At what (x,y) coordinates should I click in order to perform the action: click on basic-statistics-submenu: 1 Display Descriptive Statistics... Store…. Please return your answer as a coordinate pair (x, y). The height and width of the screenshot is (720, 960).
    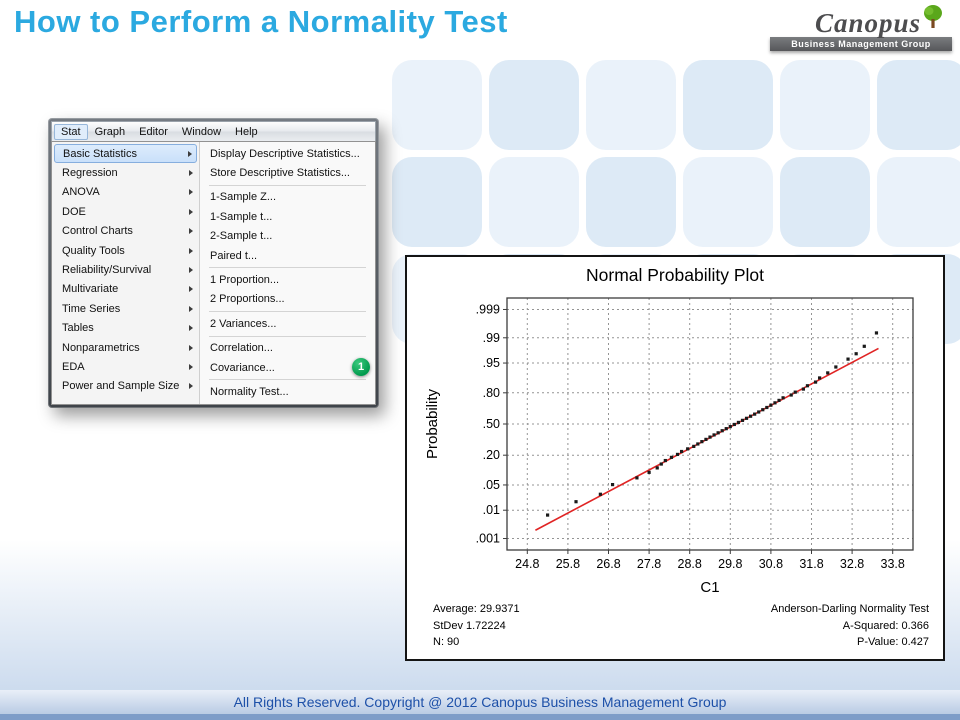
    Looking at the image, I should click on (287, 273).